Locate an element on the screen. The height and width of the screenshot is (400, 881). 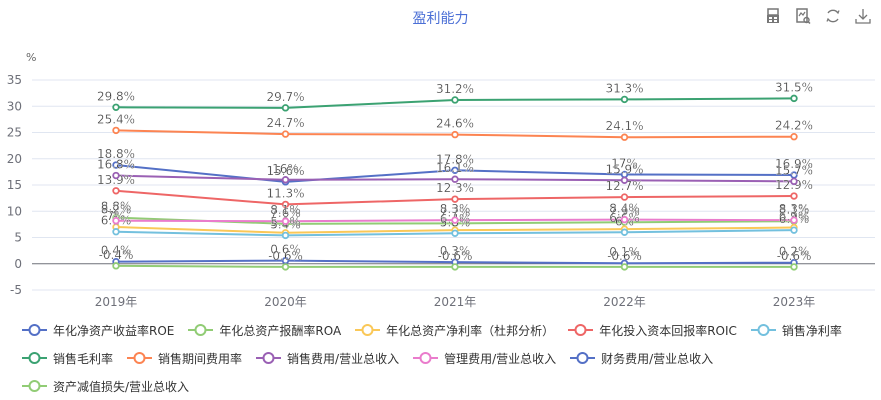
legend-item: 年化净资产收益率ROE is located at coordinates (98, 330).